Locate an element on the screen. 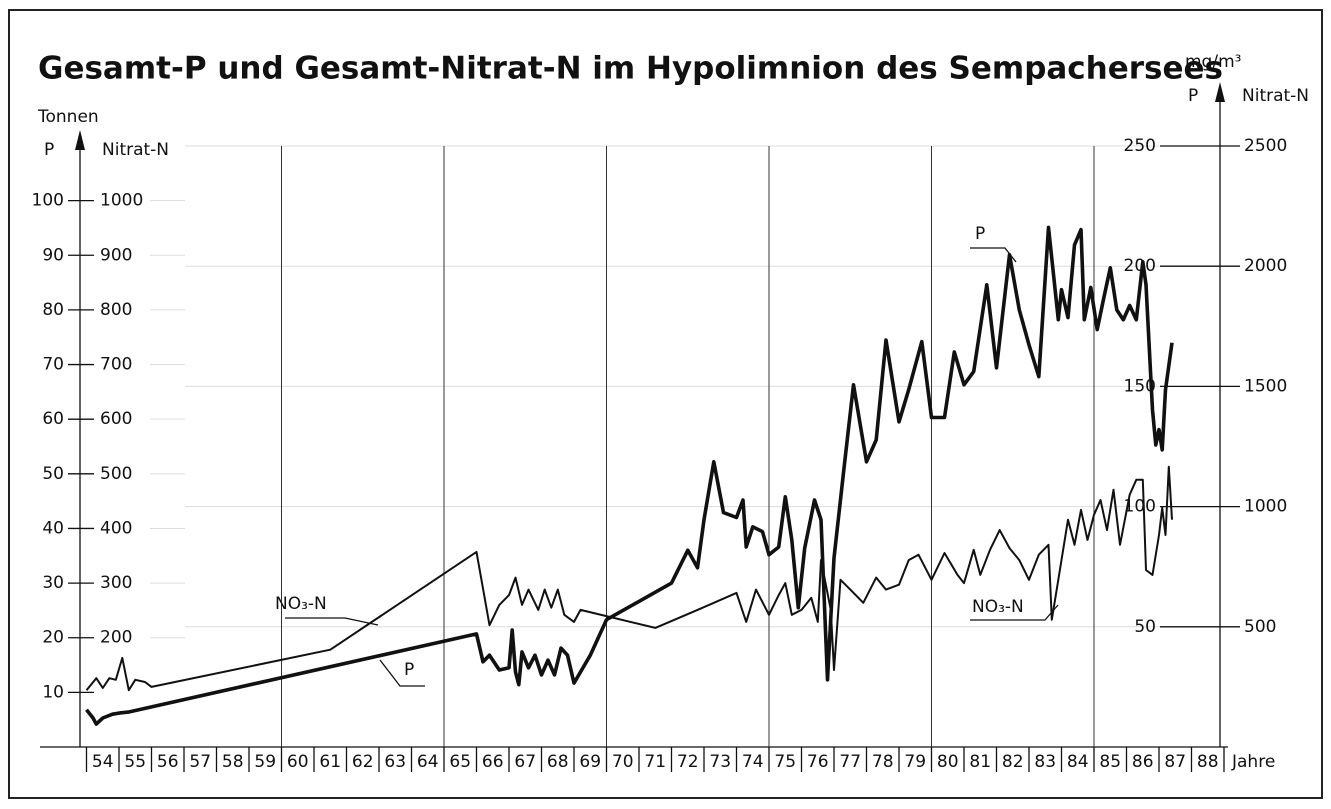 The height and width of the screenshot is (809, 1331). x-tick-label: 86 is located at coordinates (1143, 762).